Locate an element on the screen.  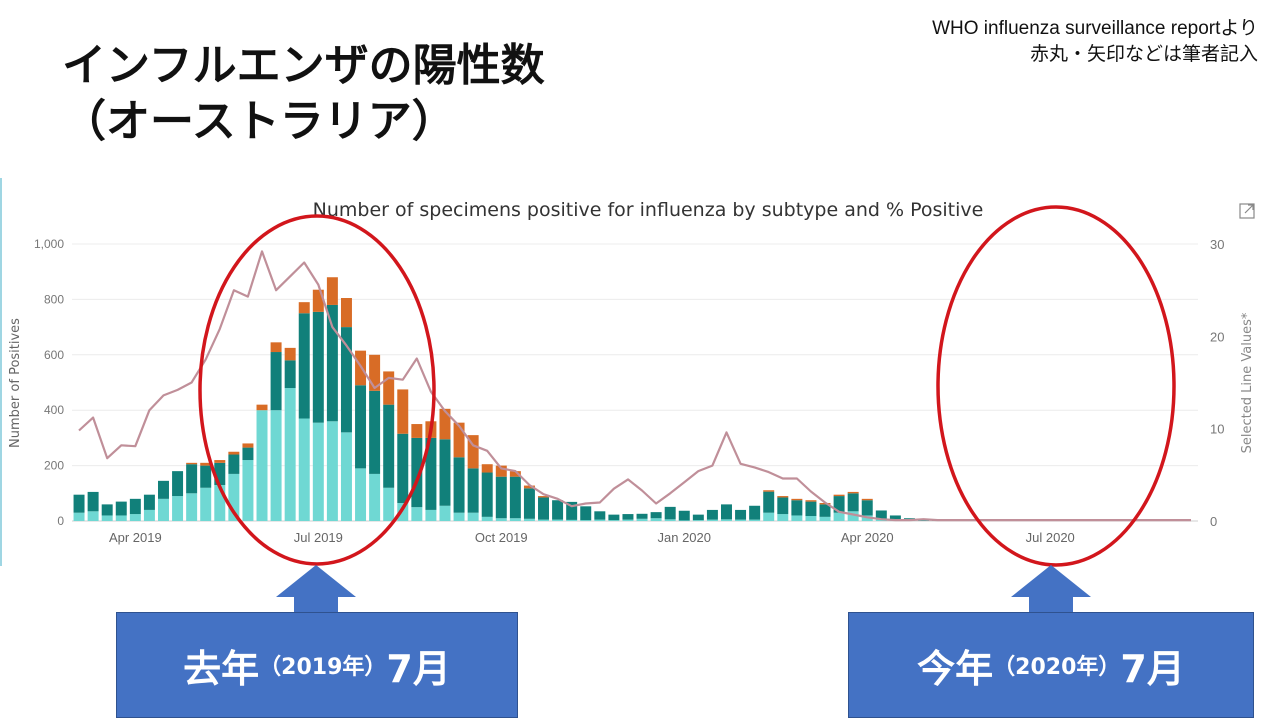
y-tick-label: 400 is located at coordinates (54, 410).